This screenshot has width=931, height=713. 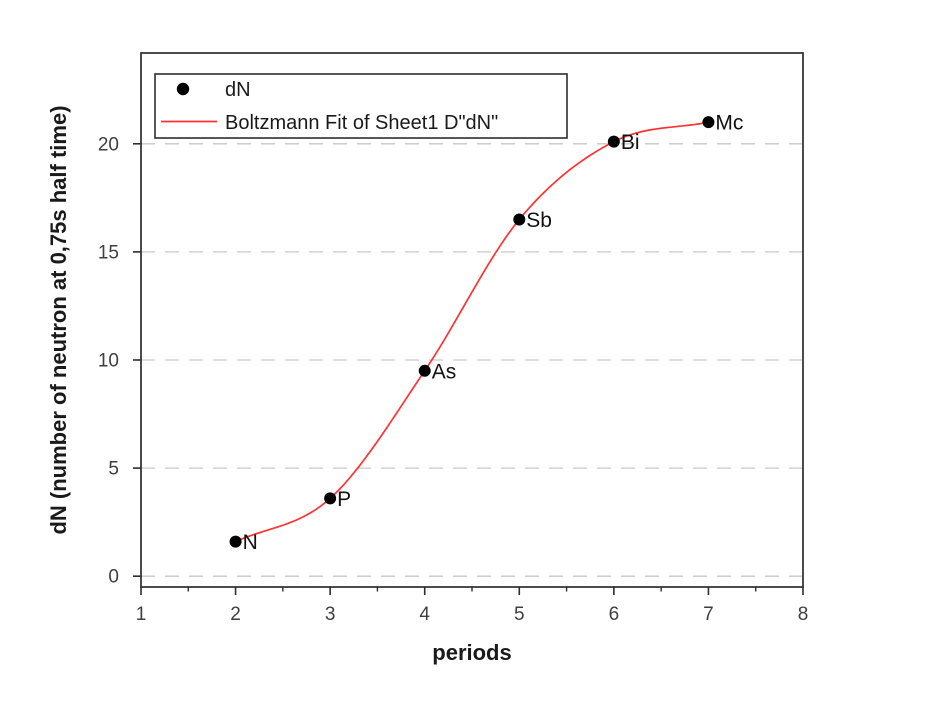 What do you see at coordinates (471, 652) in the screenshot?
I see `x-axis-title: periods` at bounding box center [471, 652].